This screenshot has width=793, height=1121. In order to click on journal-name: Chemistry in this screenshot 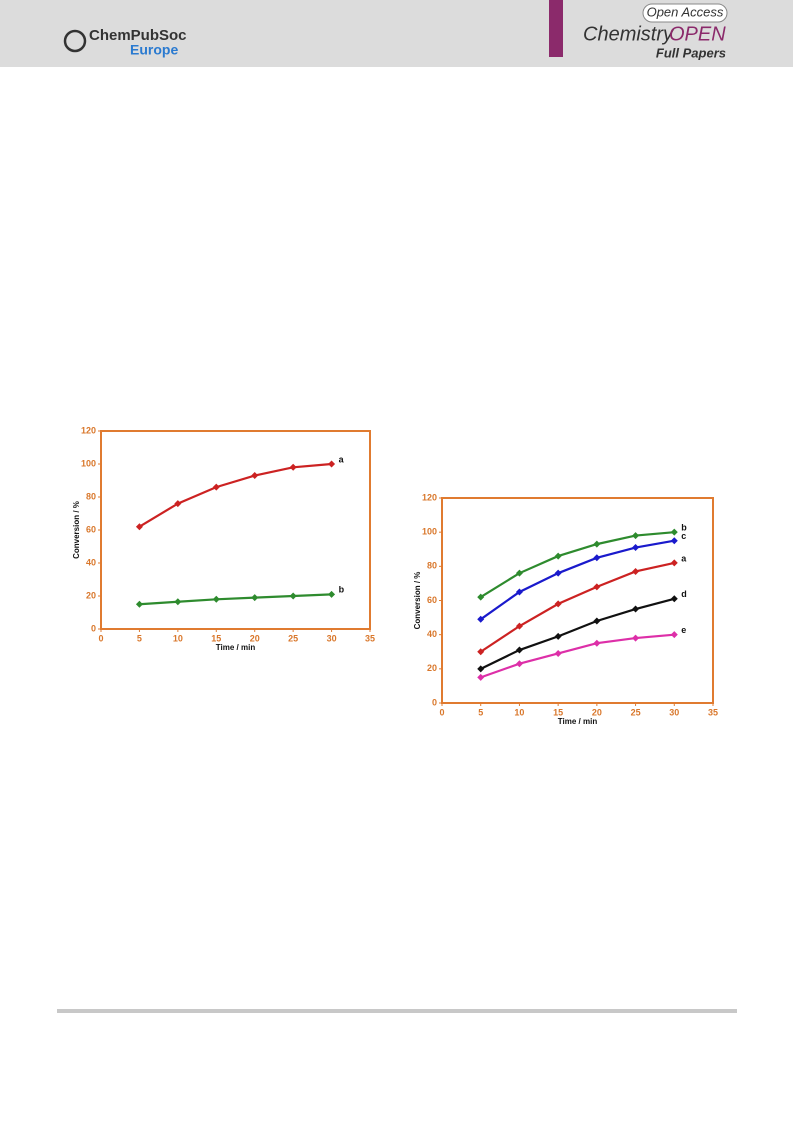, I will do `click(628, 34)`.